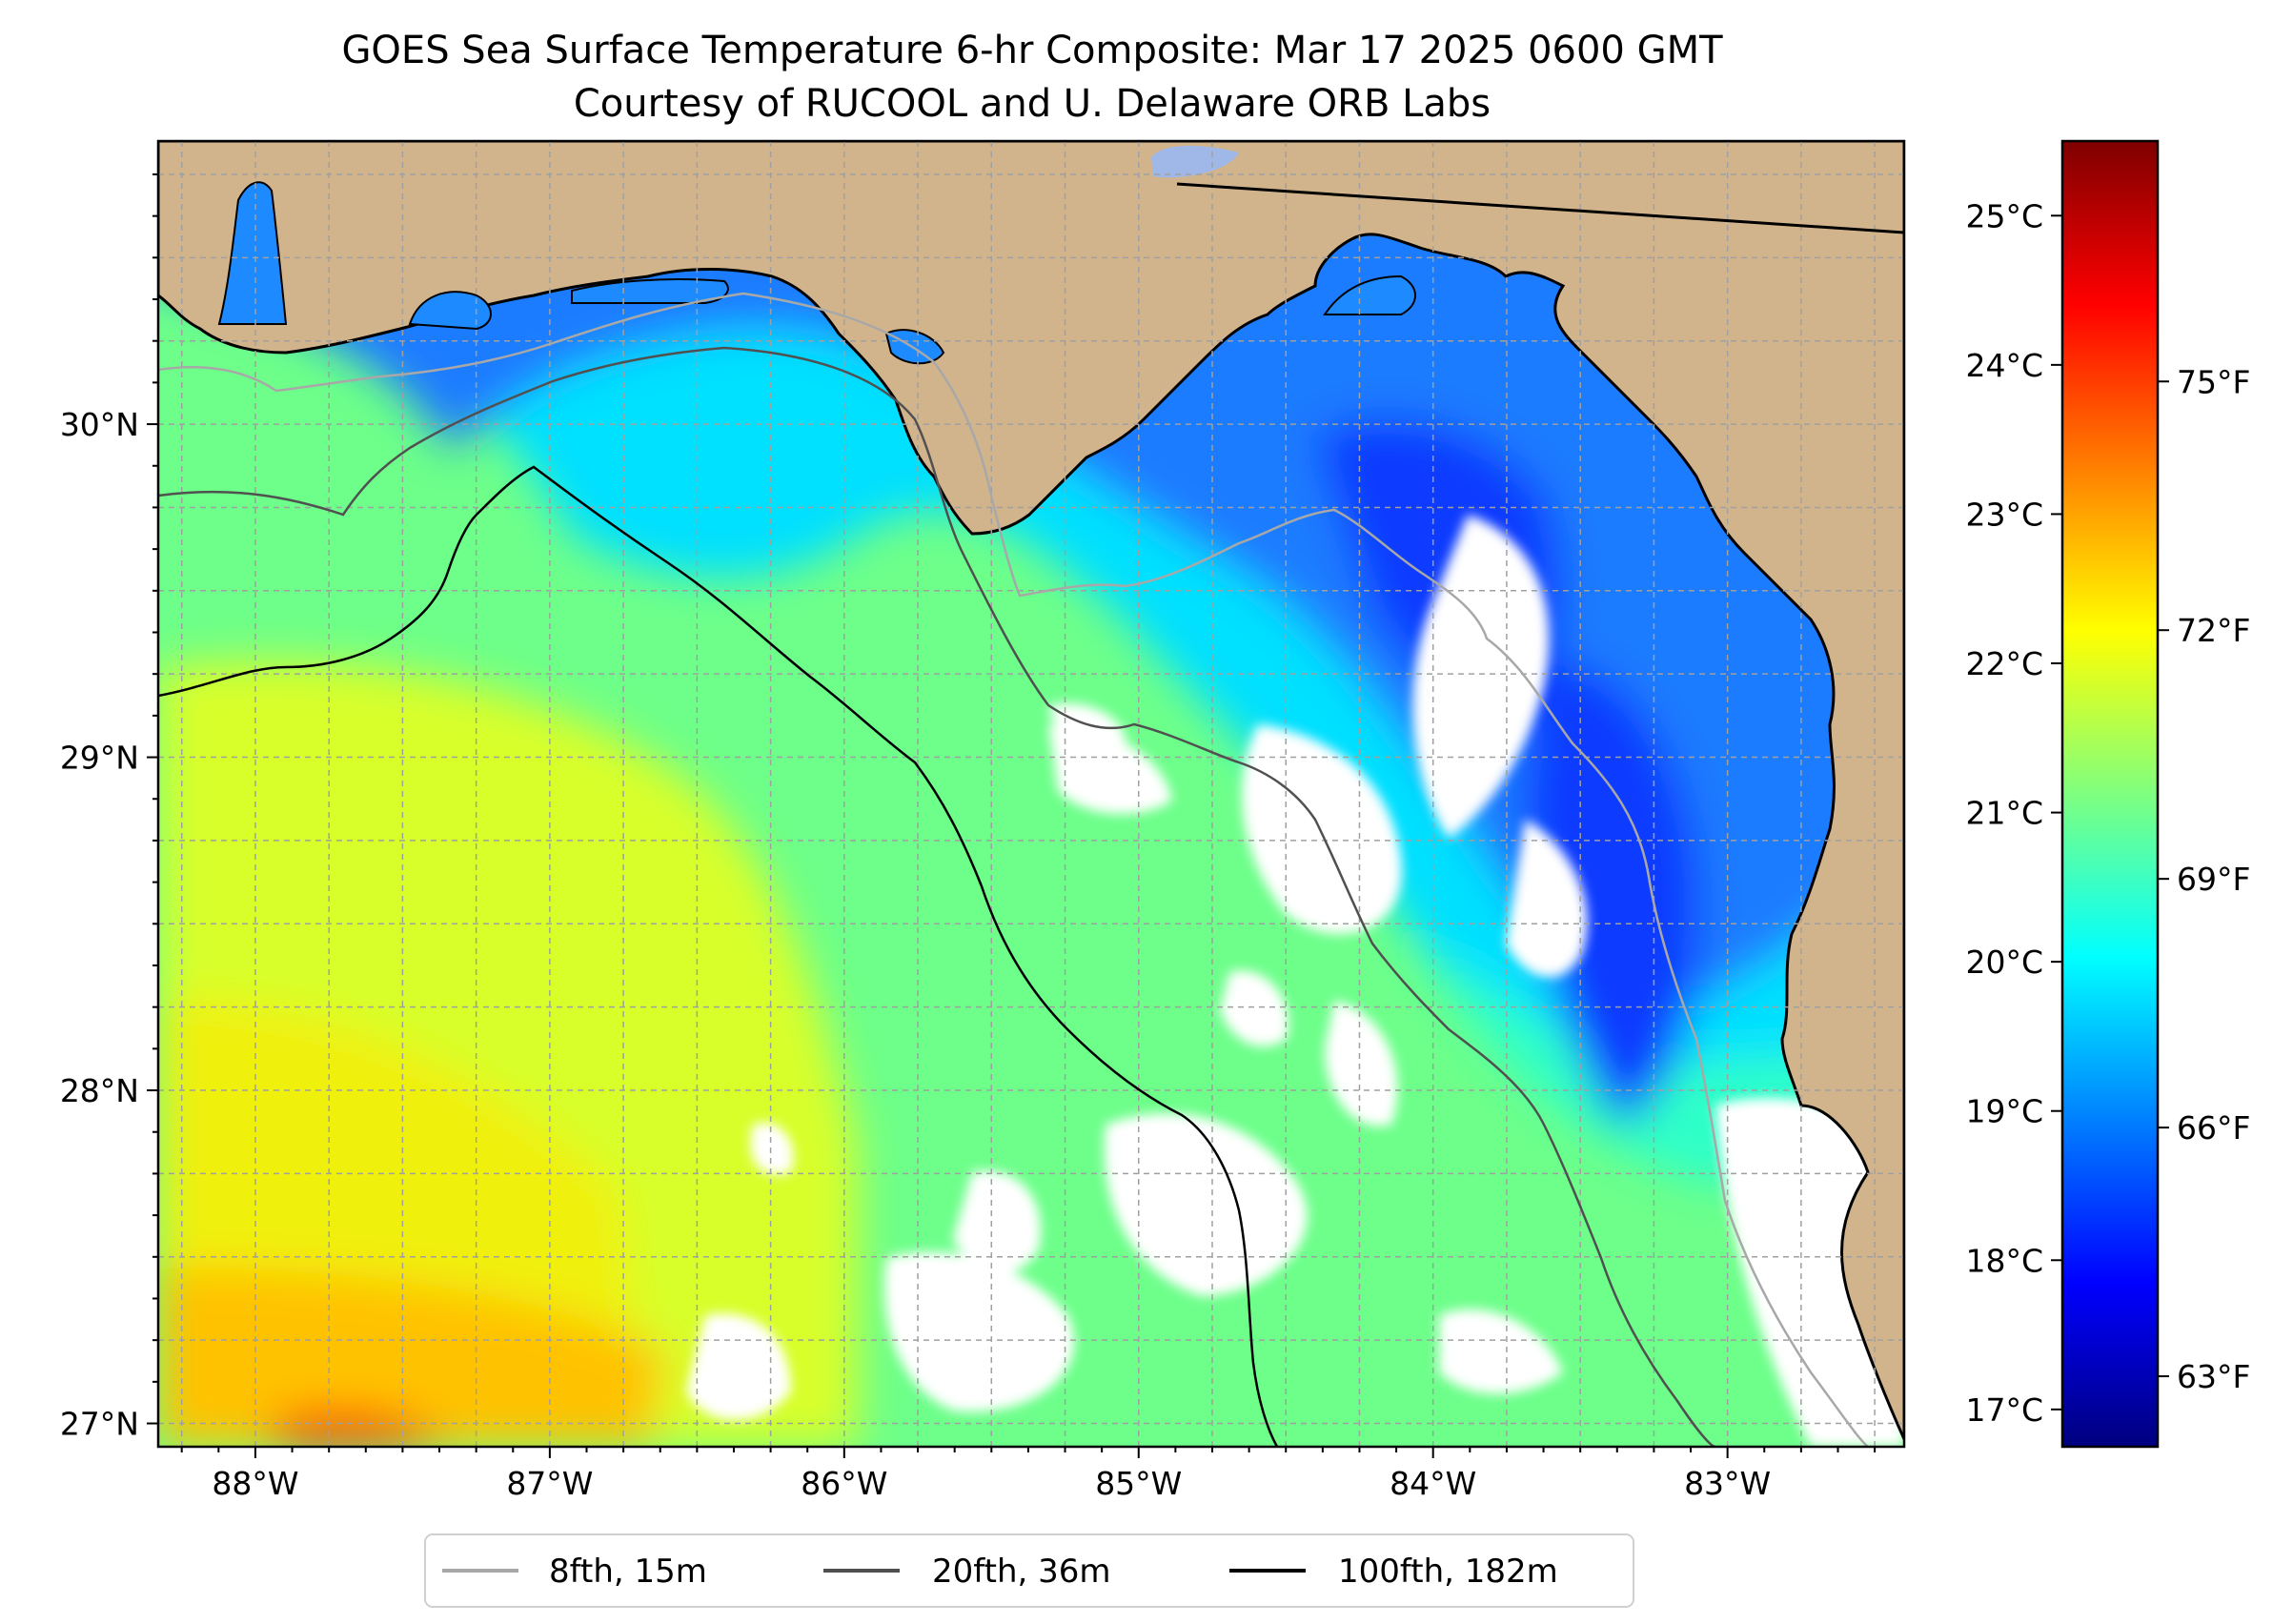 Image resolution: width=2293 pixels, height=1624 pixels. Describe the element at coordinates (100, 758) in the screenshot. I see `lat-tick-label: 29°N` at that location.